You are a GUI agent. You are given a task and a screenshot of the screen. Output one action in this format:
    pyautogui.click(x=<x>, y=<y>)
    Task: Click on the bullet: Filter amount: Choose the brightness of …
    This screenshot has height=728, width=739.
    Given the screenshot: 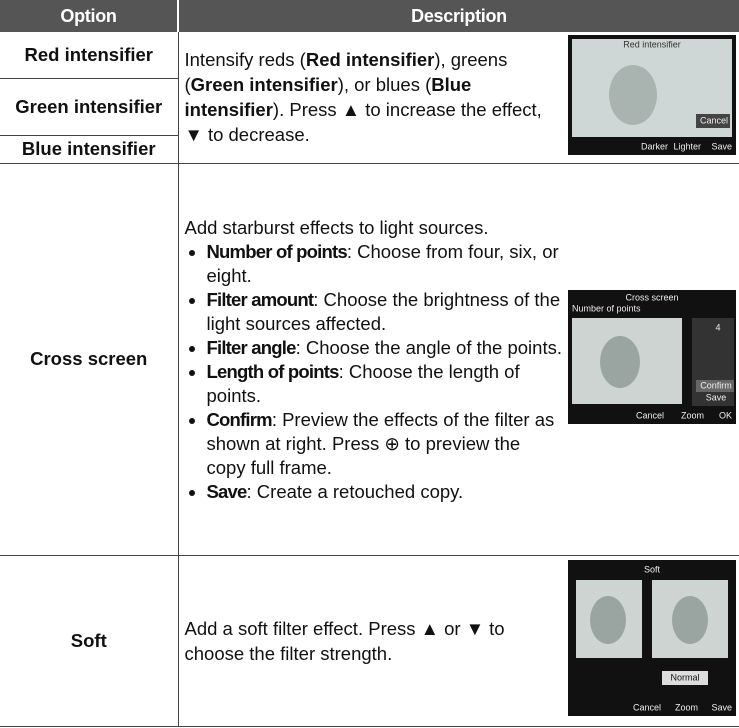 What is the action you would take?
    pyautogui.click(x=385, y=312)
    